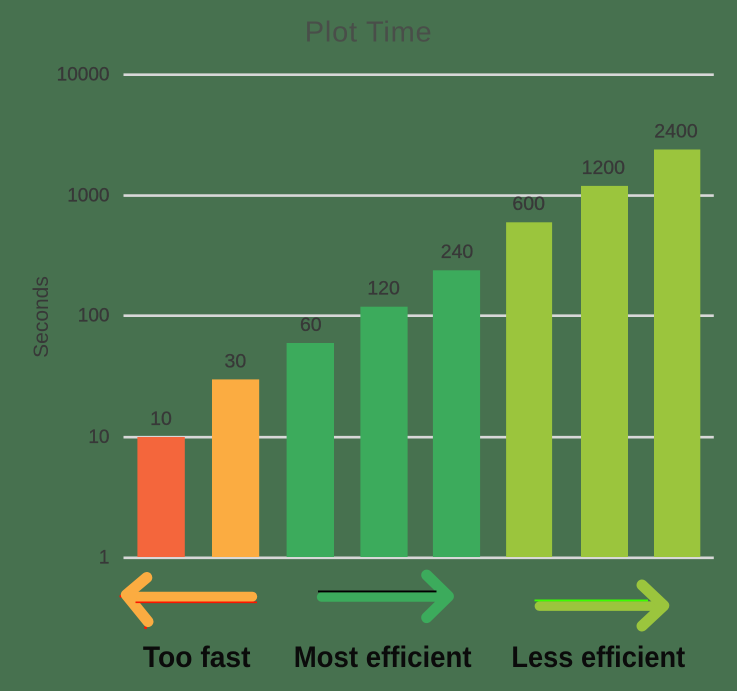 The image size is (737, 691). Describe the element at coordinates (41, 317) in the screenshot. I see `svg-text: Seconds` at that location.